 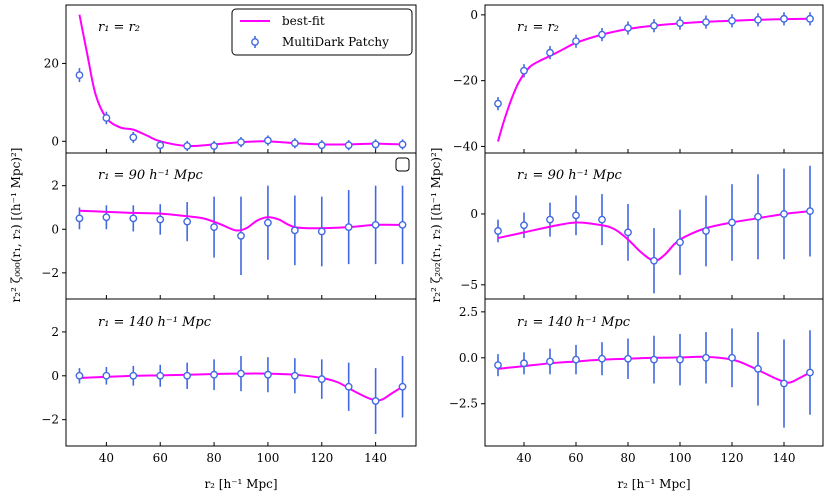 What do you see at coordinates (303, 21) in the screenshot?
I see `legend-fit-label: best-fit` at bounding box center [303, 21].